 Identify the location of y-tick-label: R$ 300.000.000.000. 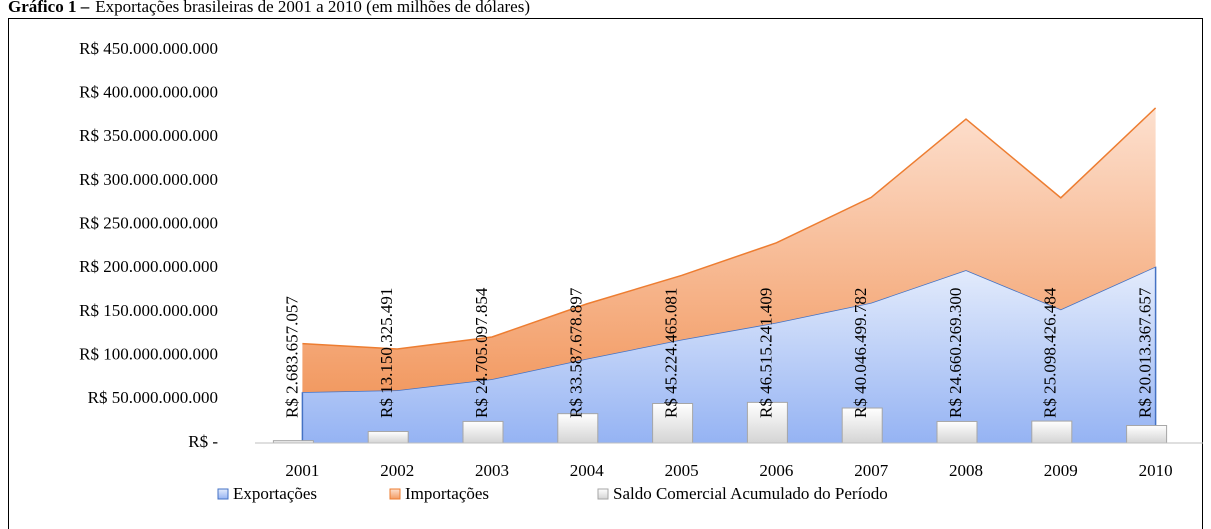
(148, 179).